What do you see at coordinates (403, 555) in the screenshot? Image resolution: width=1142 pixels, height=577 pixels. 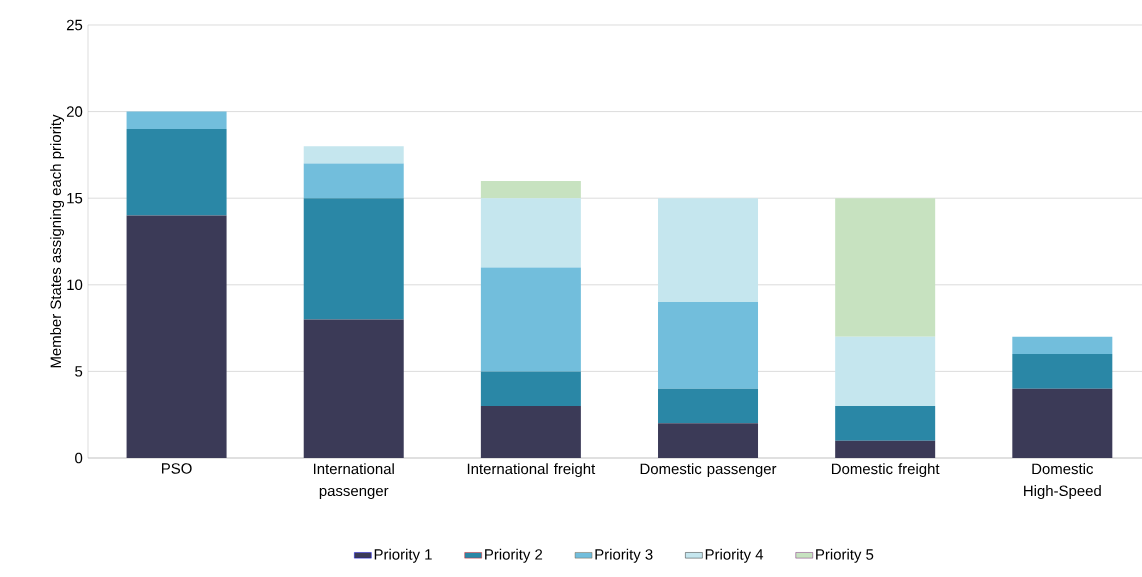 I see `legend-label: Priority 1` at bounding box center [403, 555].